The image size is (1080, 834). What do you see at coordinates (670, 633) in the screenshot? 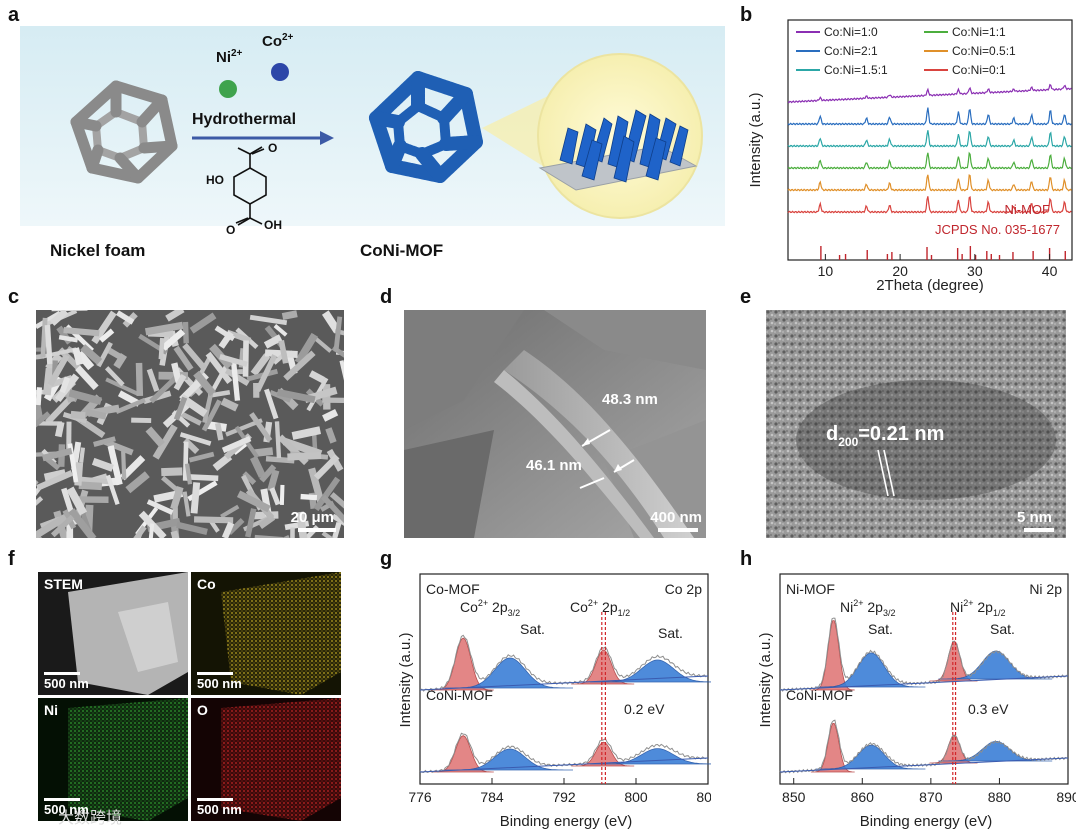
I see `g-sat2-label: Sat.` at bounding box center [670, 633].